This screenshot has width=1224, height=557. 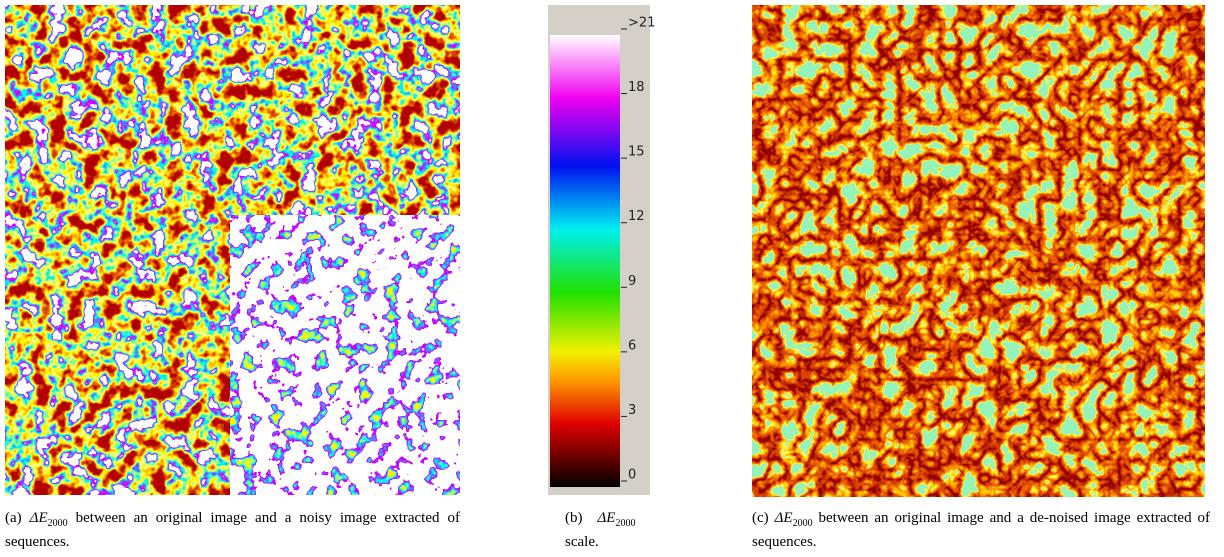 What do you see at coordinates (615, 530) in the screenshot?
I see `caption-b: (b) ΔE2000 scale.` at bounding box center [615, 530].